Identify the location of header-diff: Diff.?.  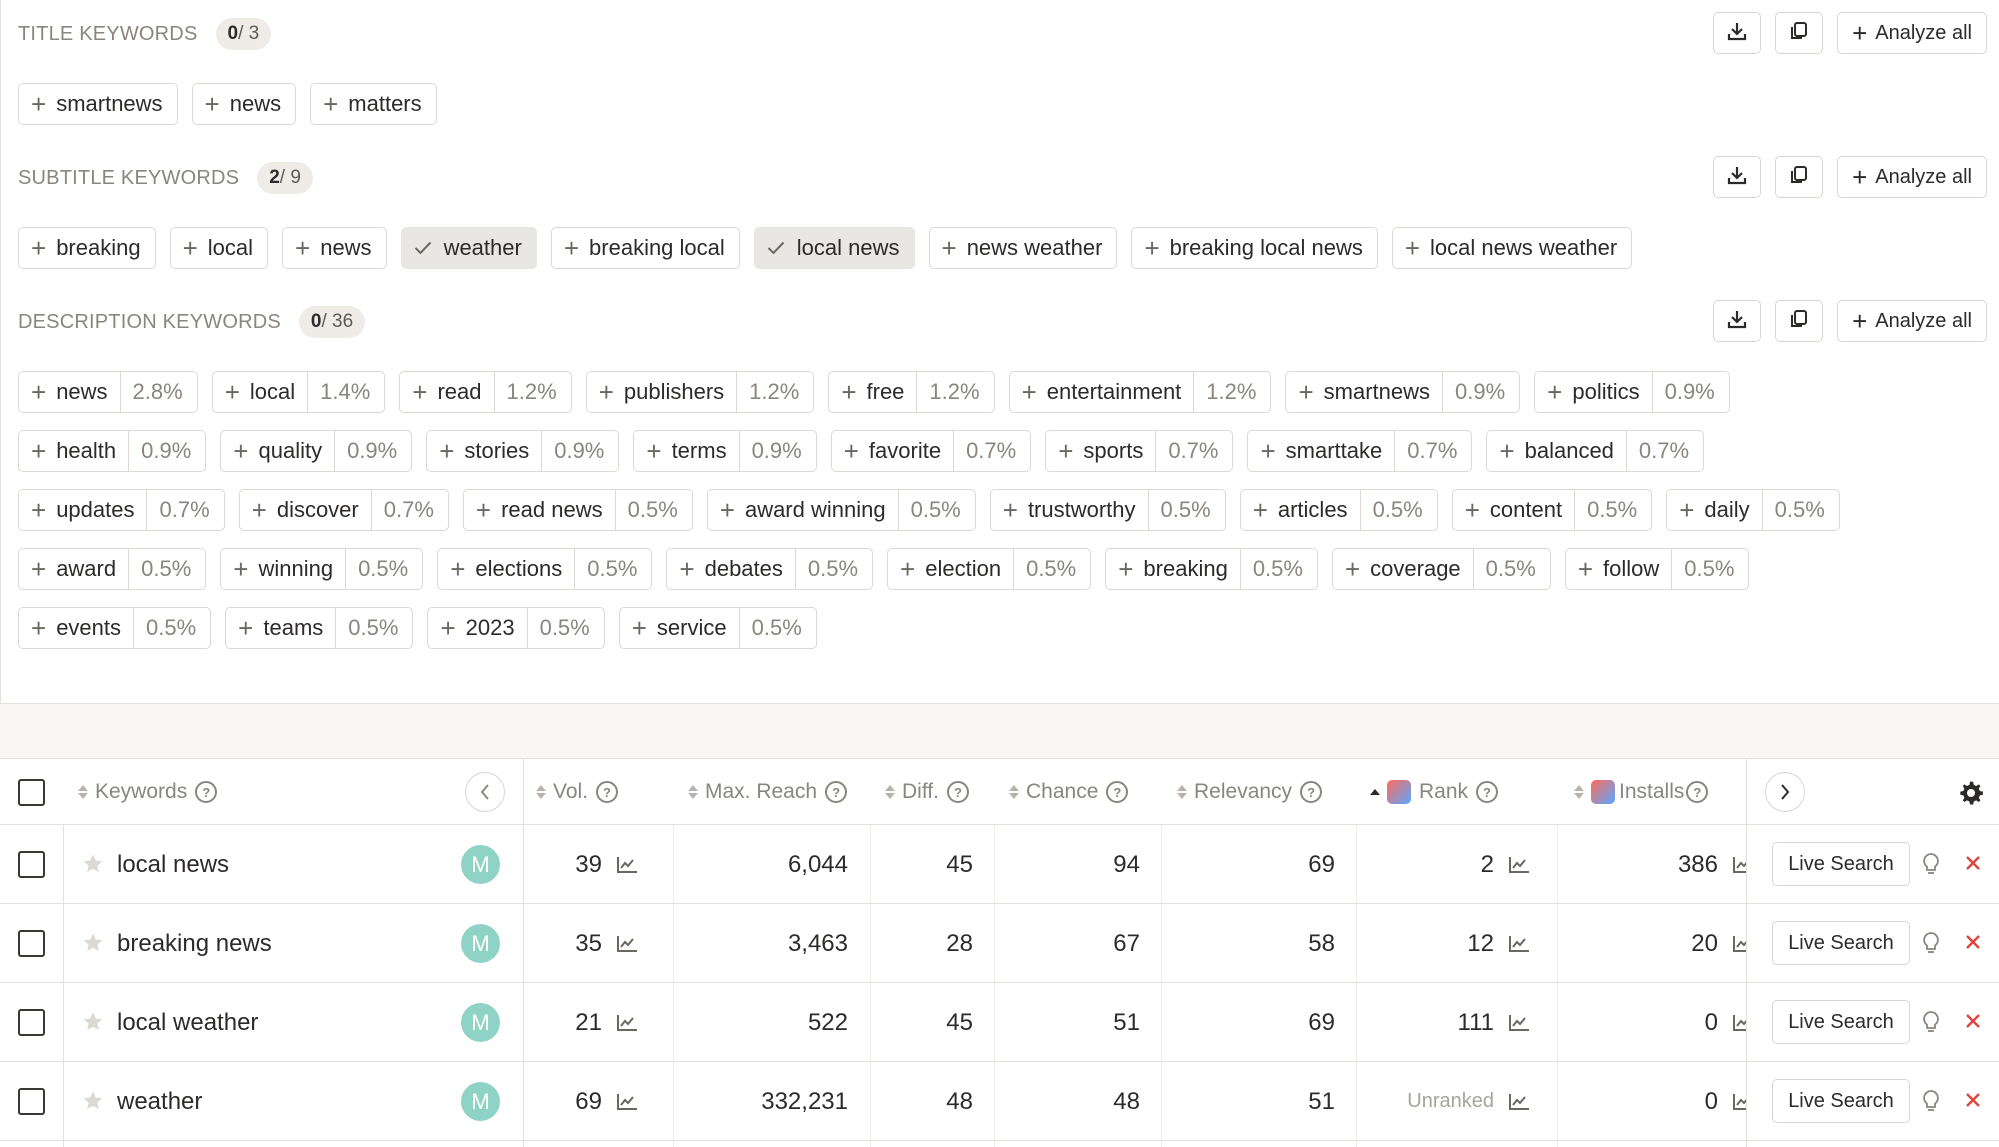
(927, 792).